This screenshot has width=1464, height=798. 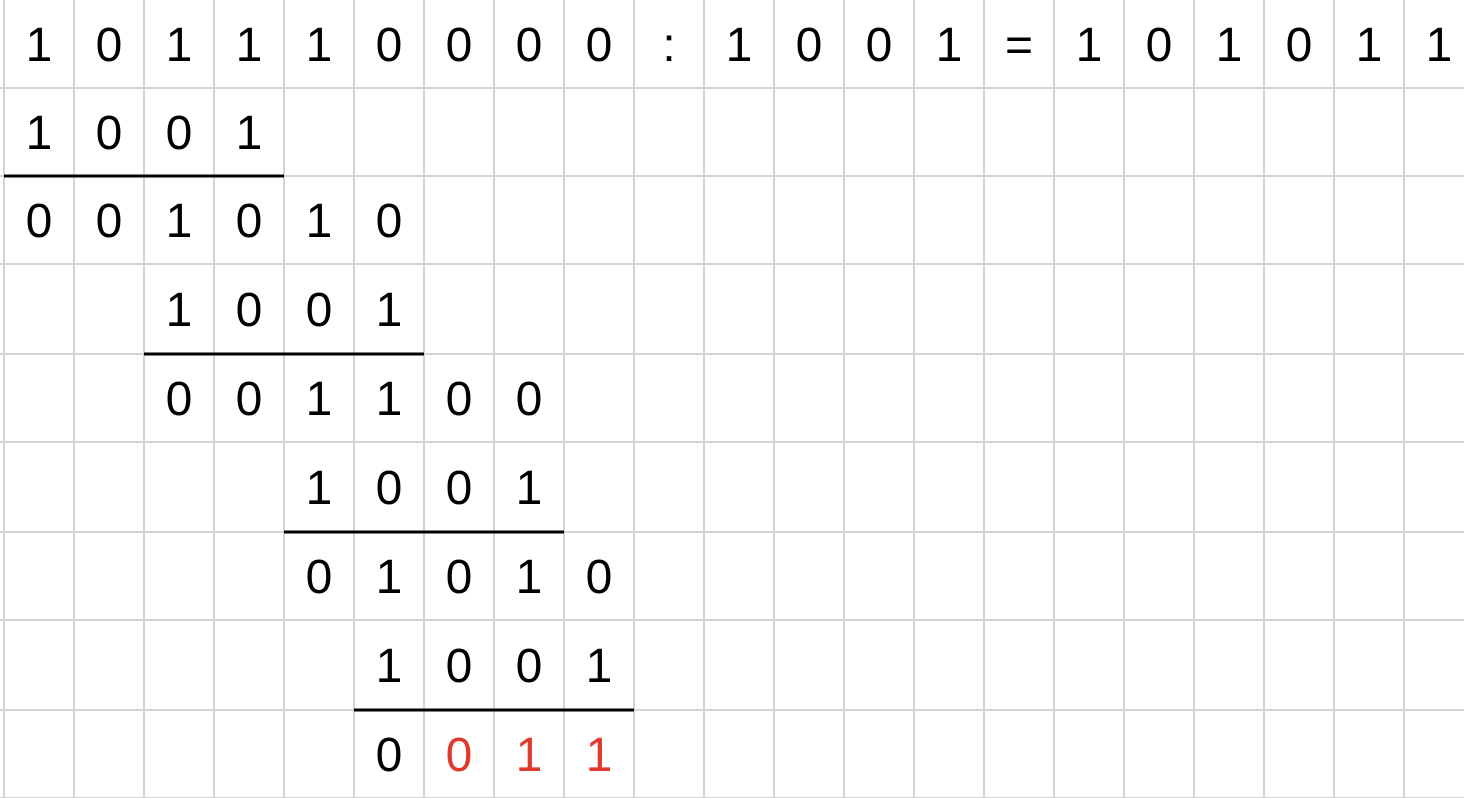 I want to click on remainder-digit: 0, so click(x=459, y=755).